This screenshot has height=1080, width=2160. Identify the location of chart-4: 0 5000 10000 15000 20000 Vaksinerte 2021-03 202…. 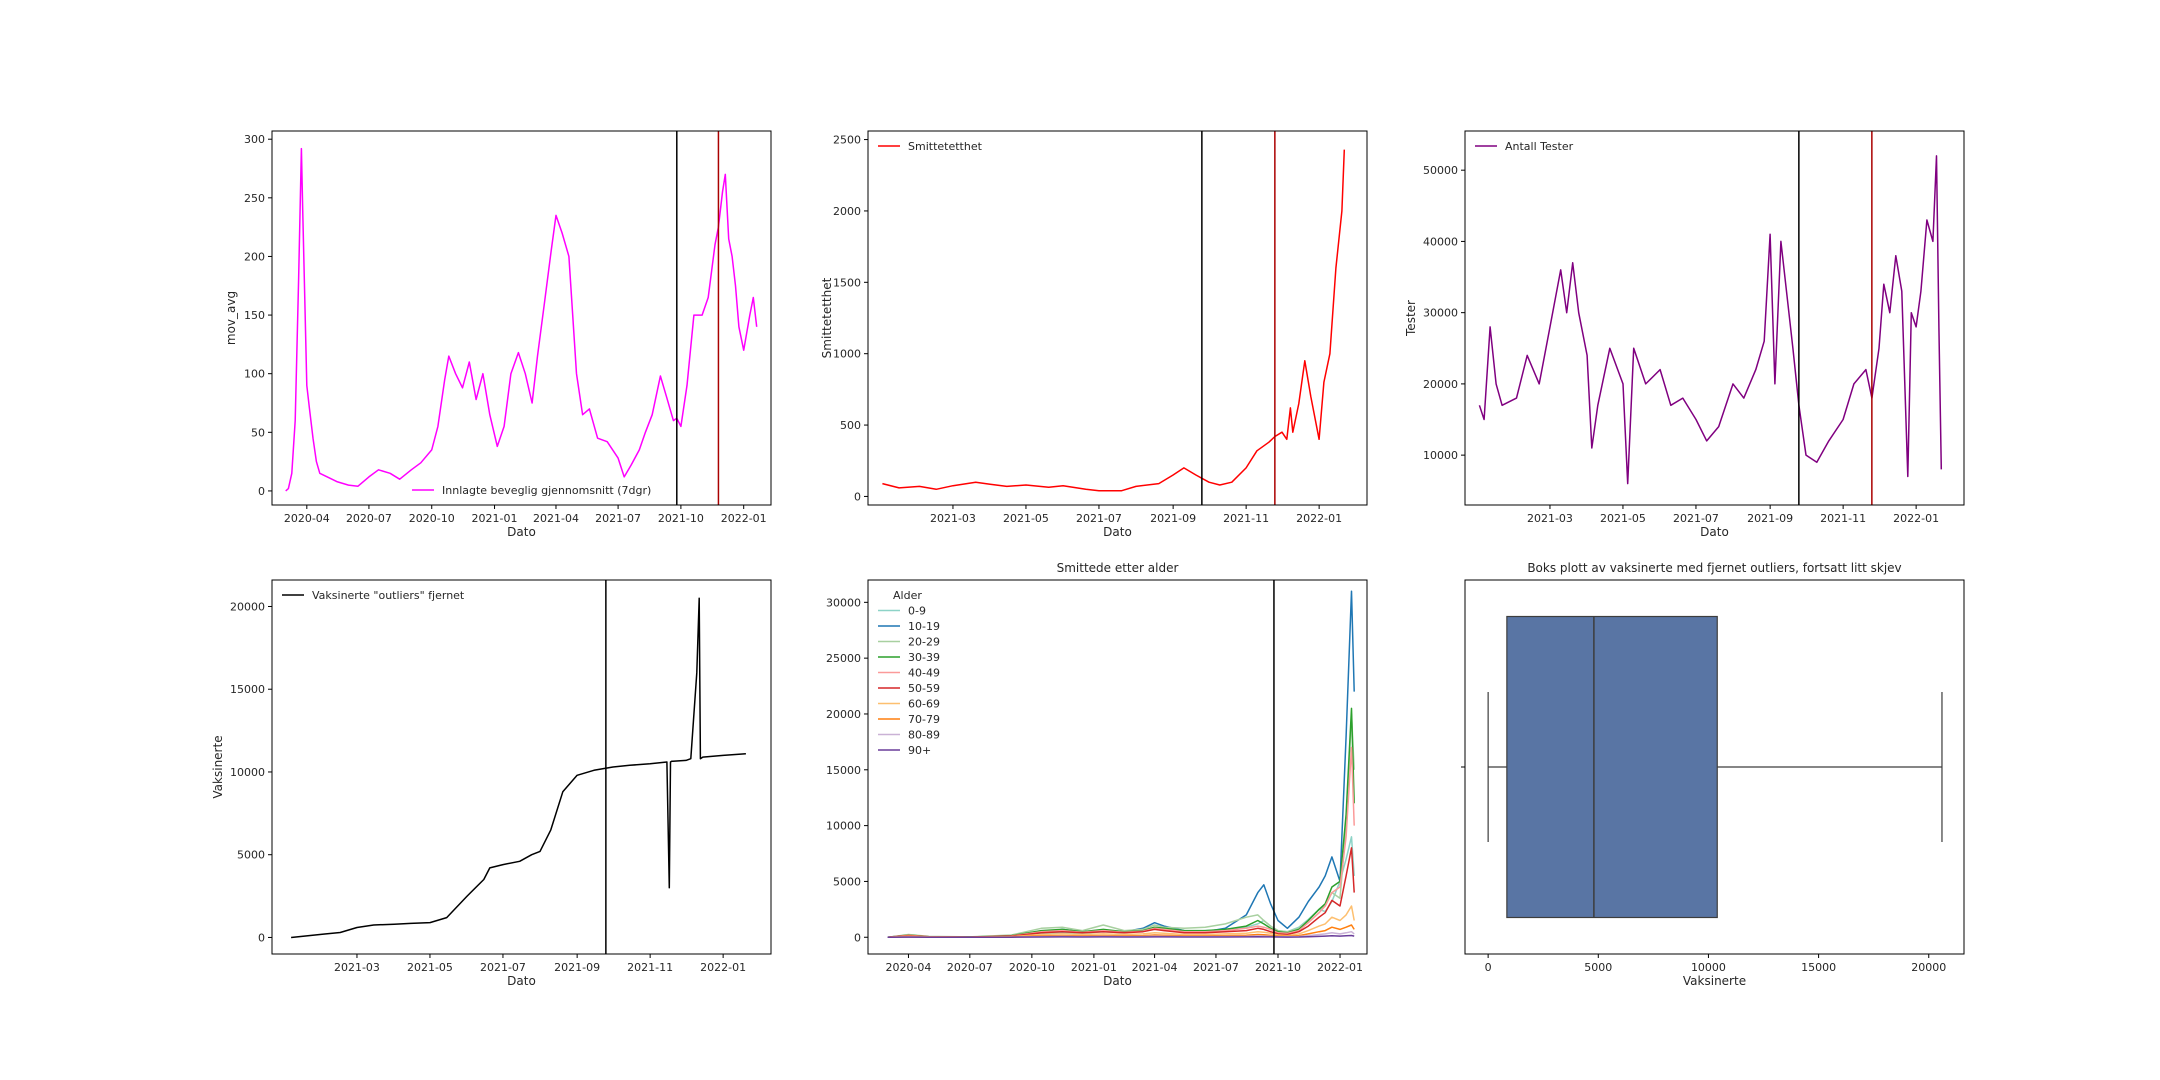
(491, 783).